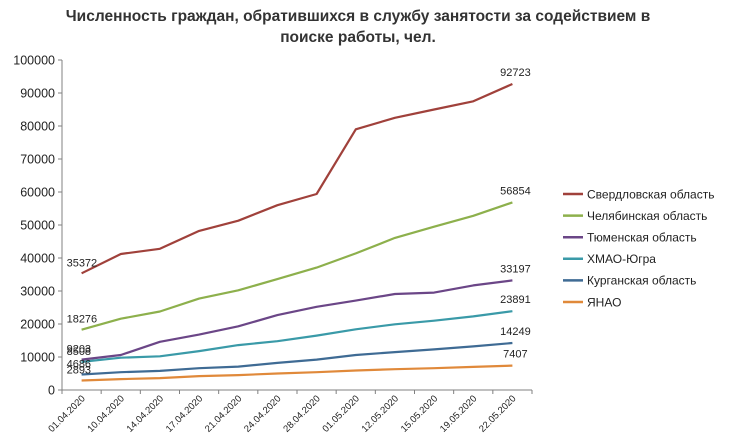 Image resolution: width=735 pixels, height=441 pixels. What do you see at coordinates (145, 413) in the screenshot?
I see `x-tick-label: 14.04.2020` at bounding box center [145, 413].